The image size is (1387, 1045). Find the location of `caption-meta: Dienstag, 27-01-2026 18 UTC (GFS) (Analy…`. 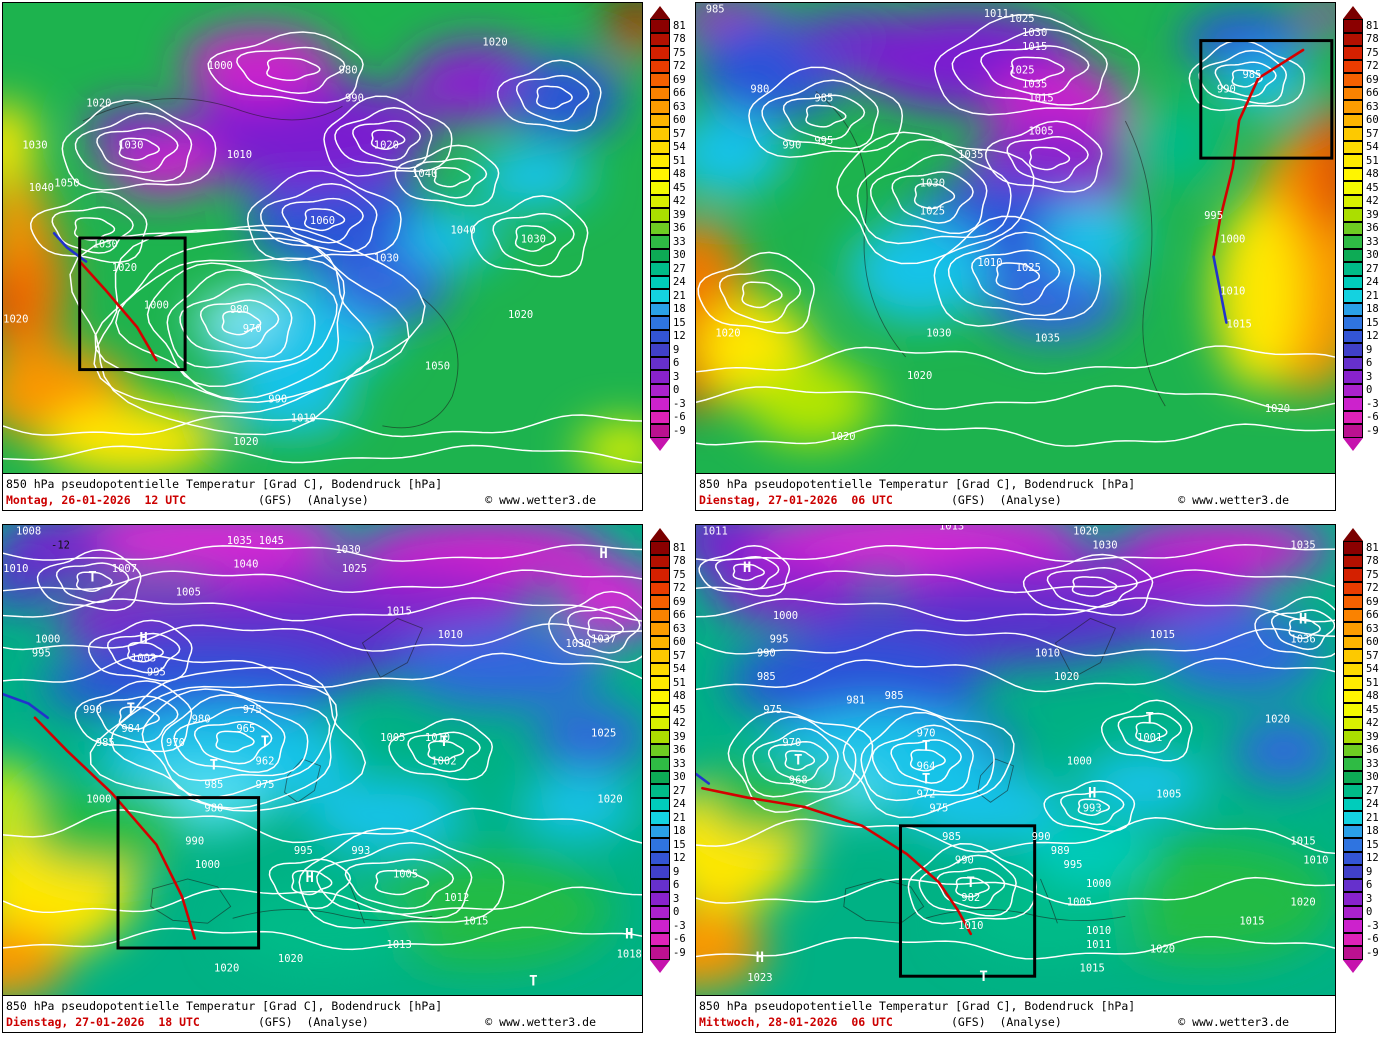

caption-meta: Dienstag, 27-01-2026 18 UTC (GFS) (Analy… is located at coordinates (322, 1022).